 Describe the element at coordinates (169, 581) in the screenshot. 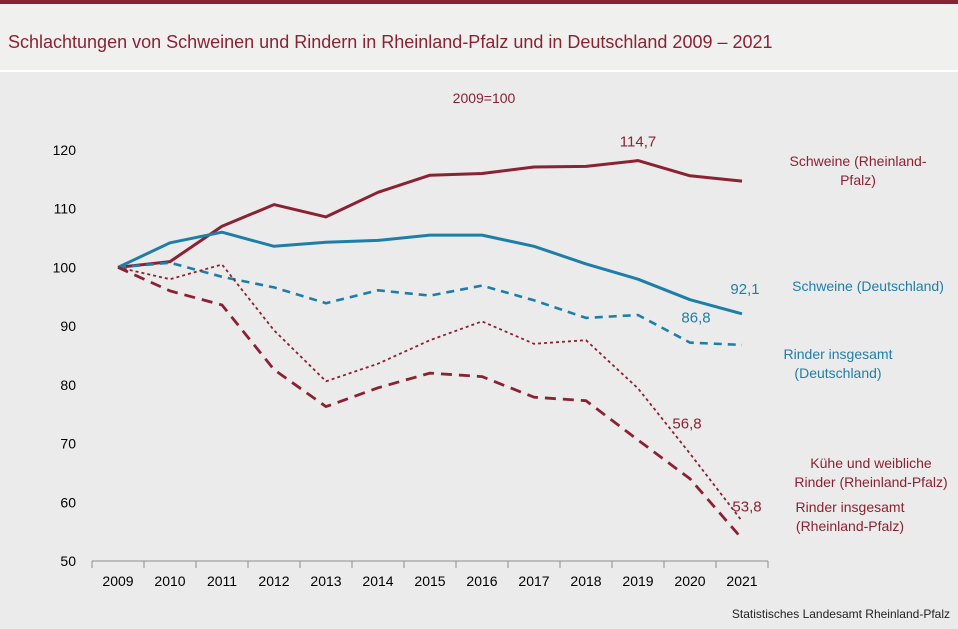

I see `x-tick-label: 2010` at that location.